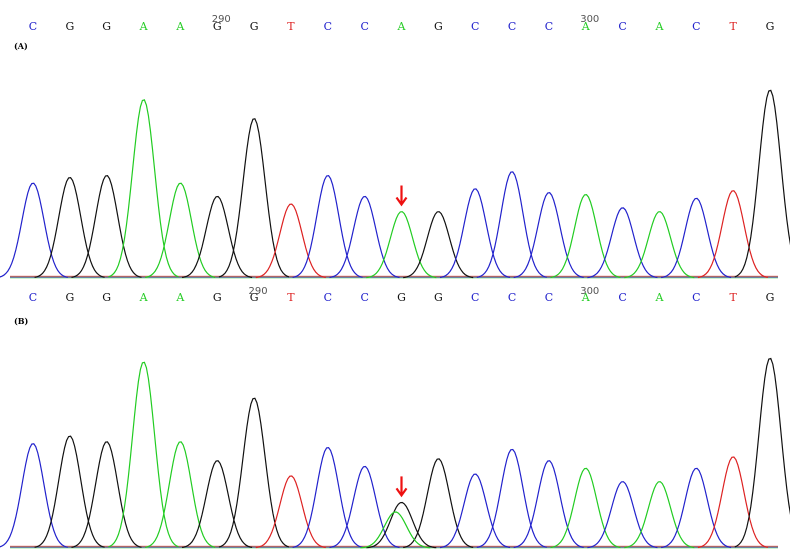 The image size is (790, 560). I want to click on panel-label: (A), so click(21, 46).